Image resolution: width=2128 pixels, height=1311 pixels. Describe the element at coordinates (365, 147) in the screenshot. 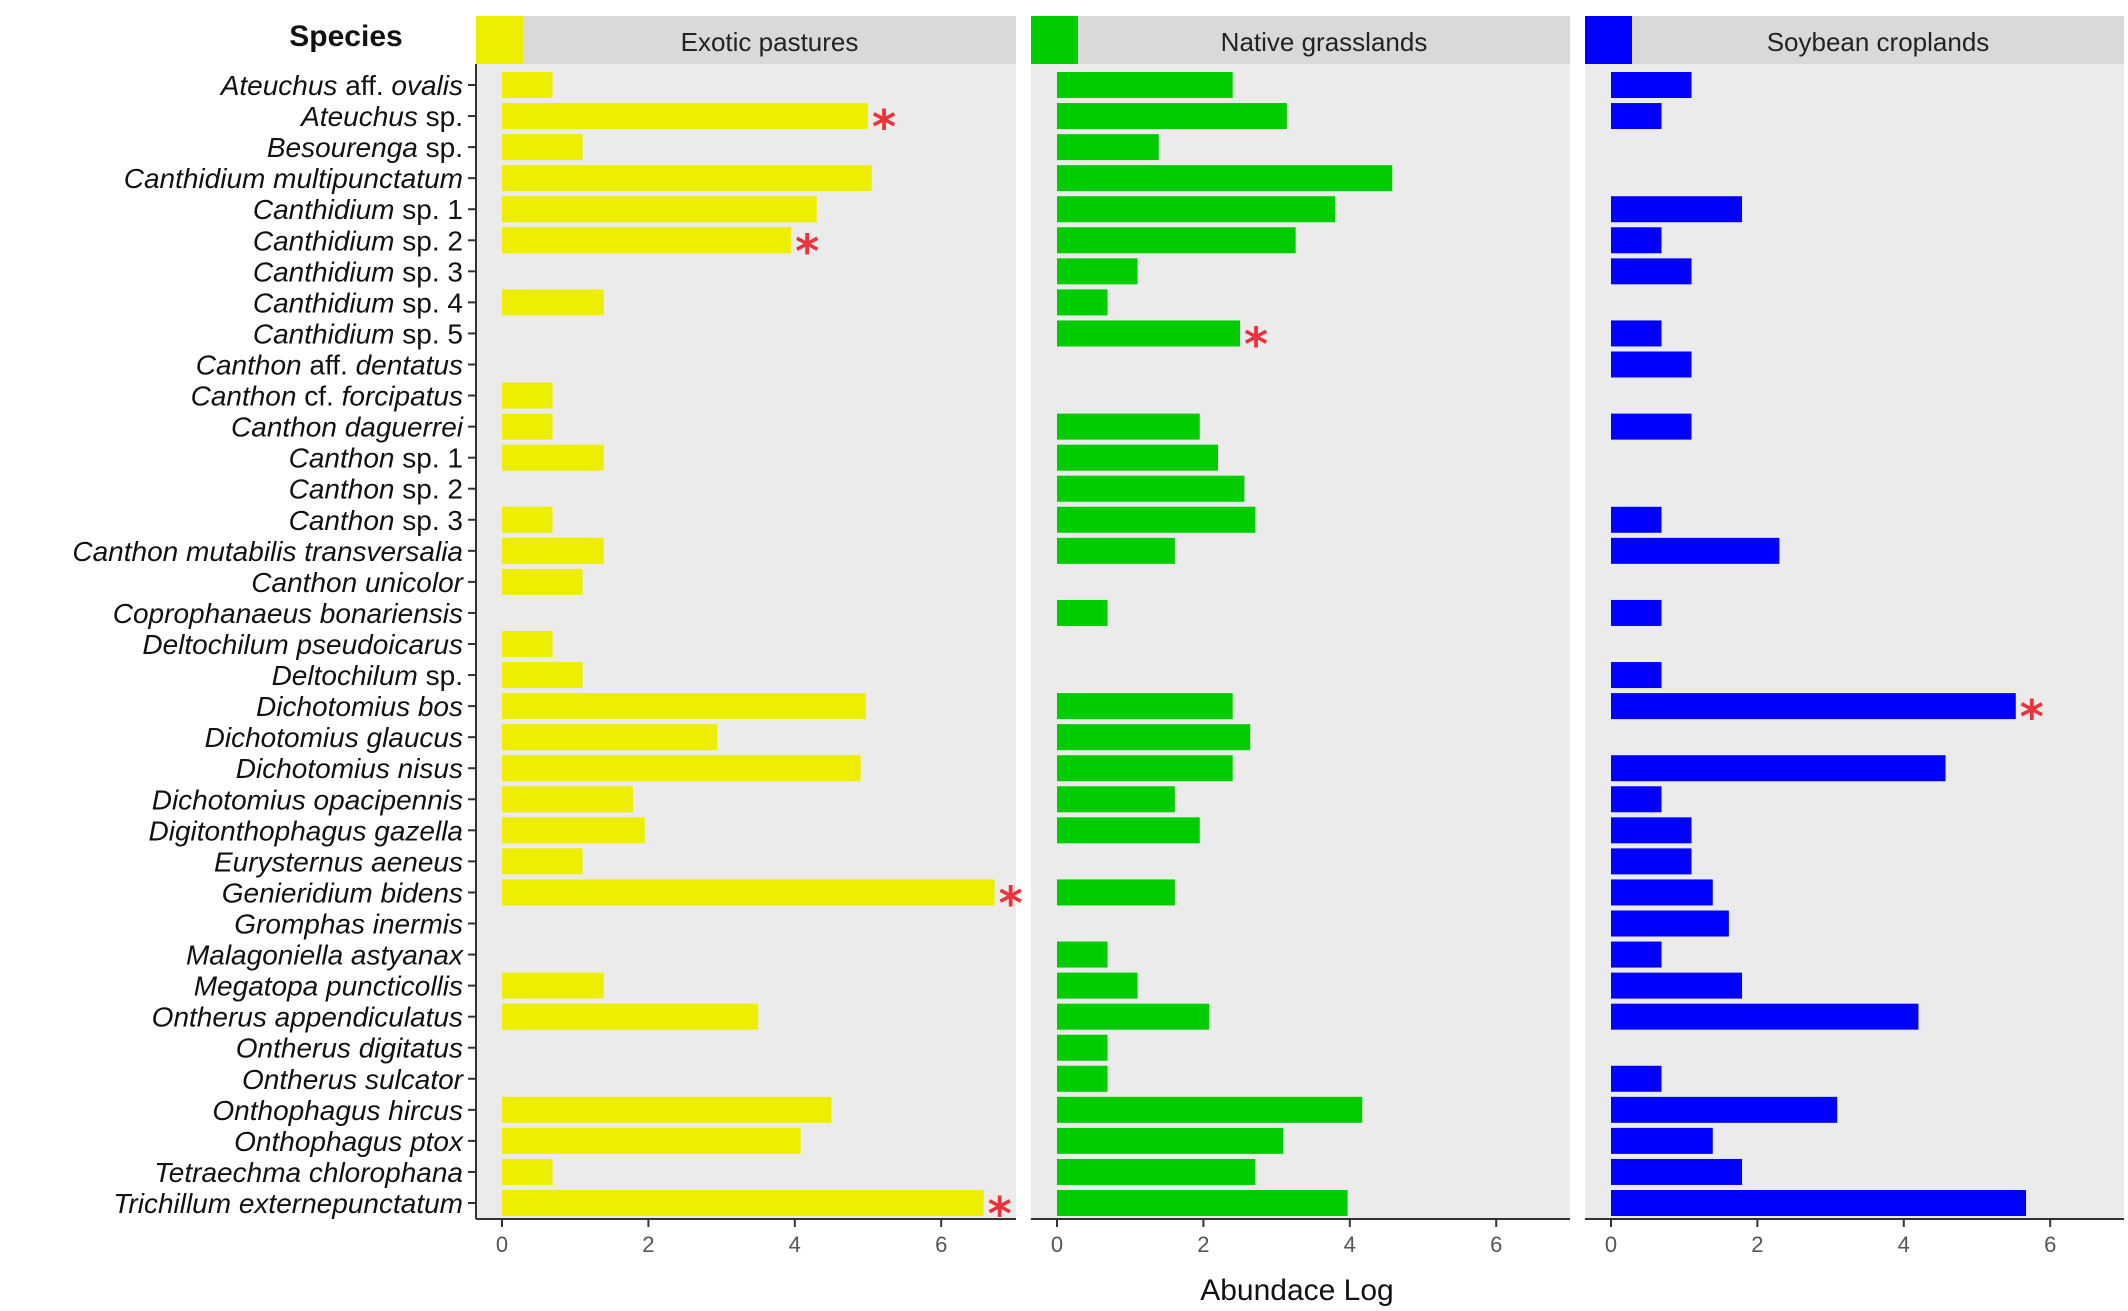

I see `species-label: Besourenga sp.` at that location.